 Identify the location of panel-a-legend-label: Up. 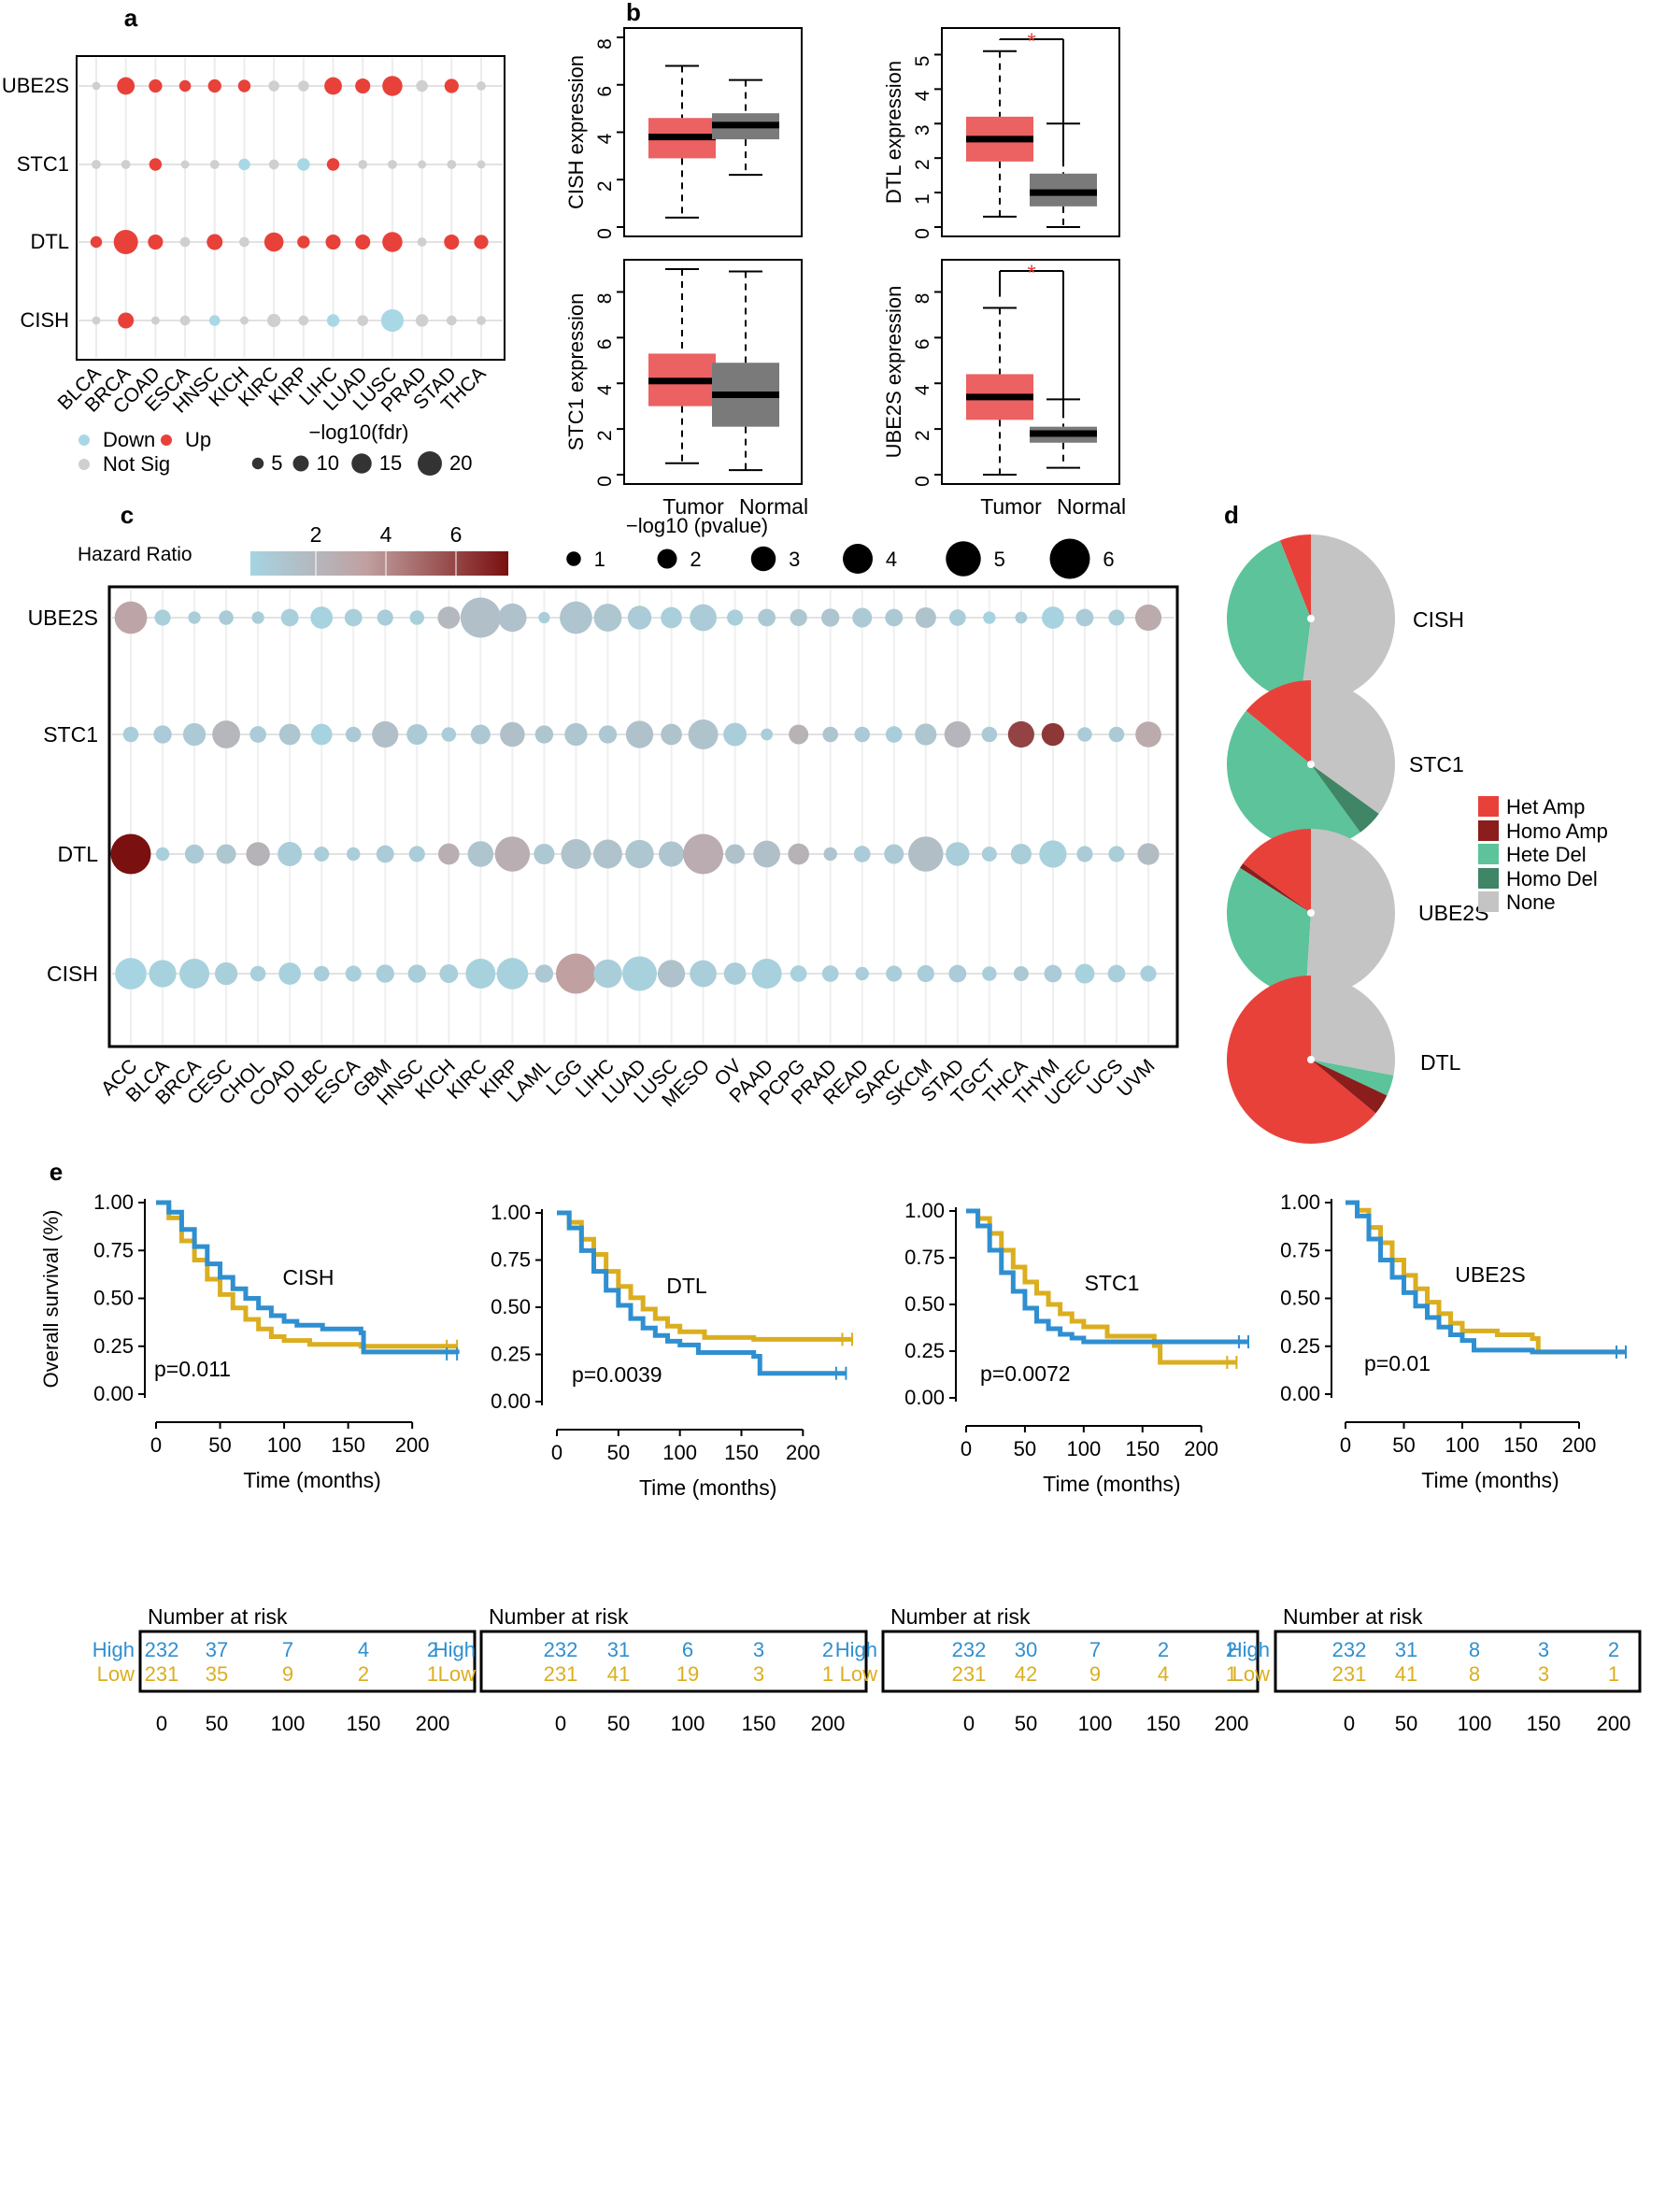
(198, 439).